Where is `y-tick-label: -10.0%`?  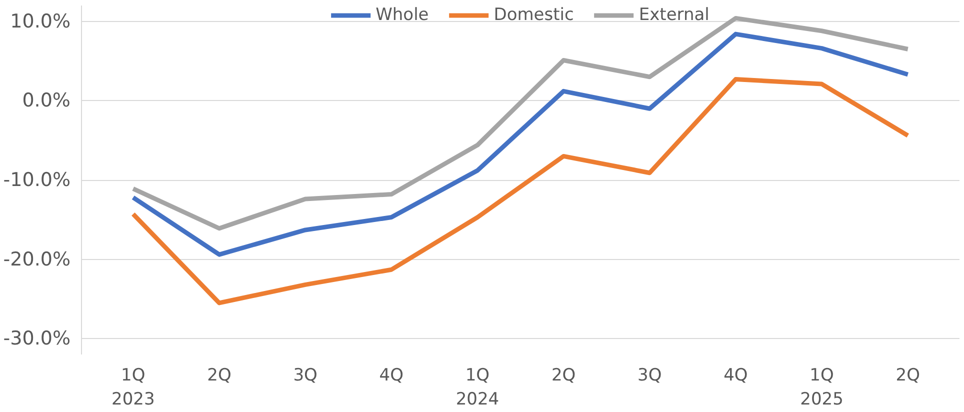 y-tick-label: -10.0% is located at coordinates (37, 180).